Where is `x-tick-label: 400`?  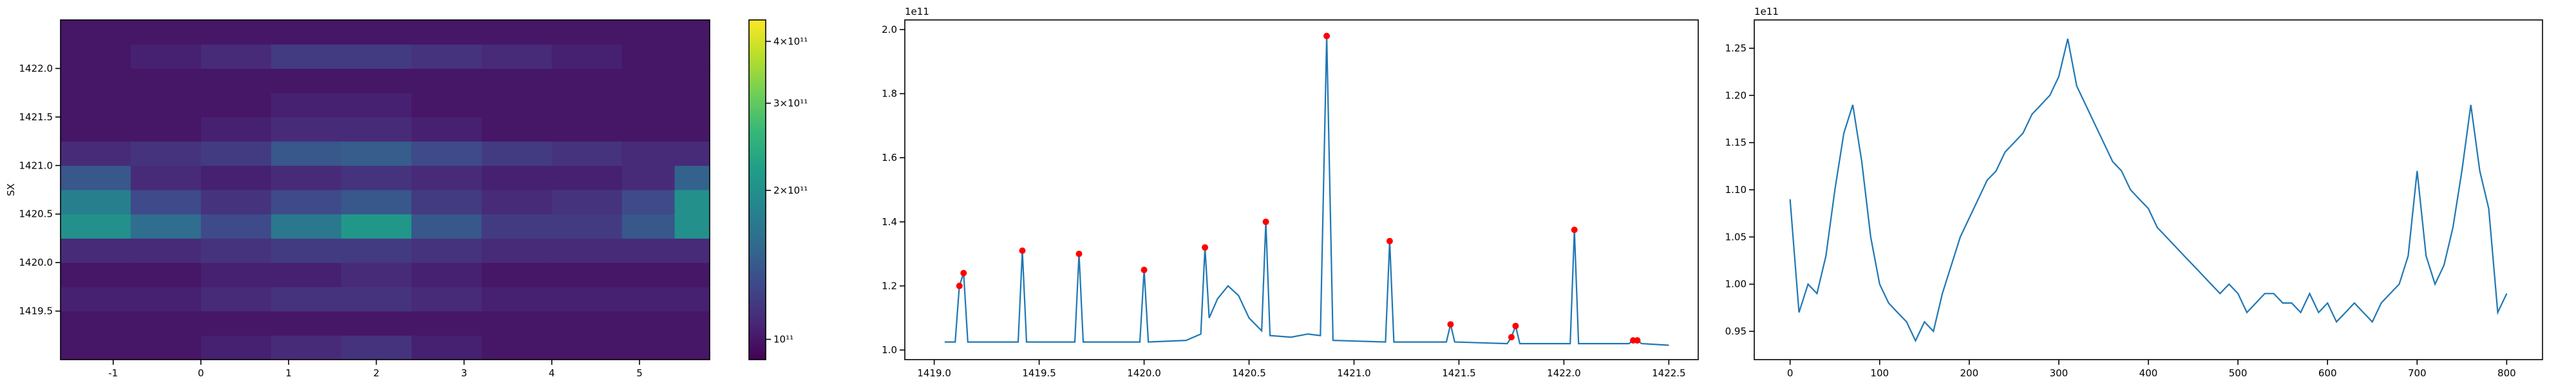
x-tick-label: 400 is located at coordinates (2148, 373).